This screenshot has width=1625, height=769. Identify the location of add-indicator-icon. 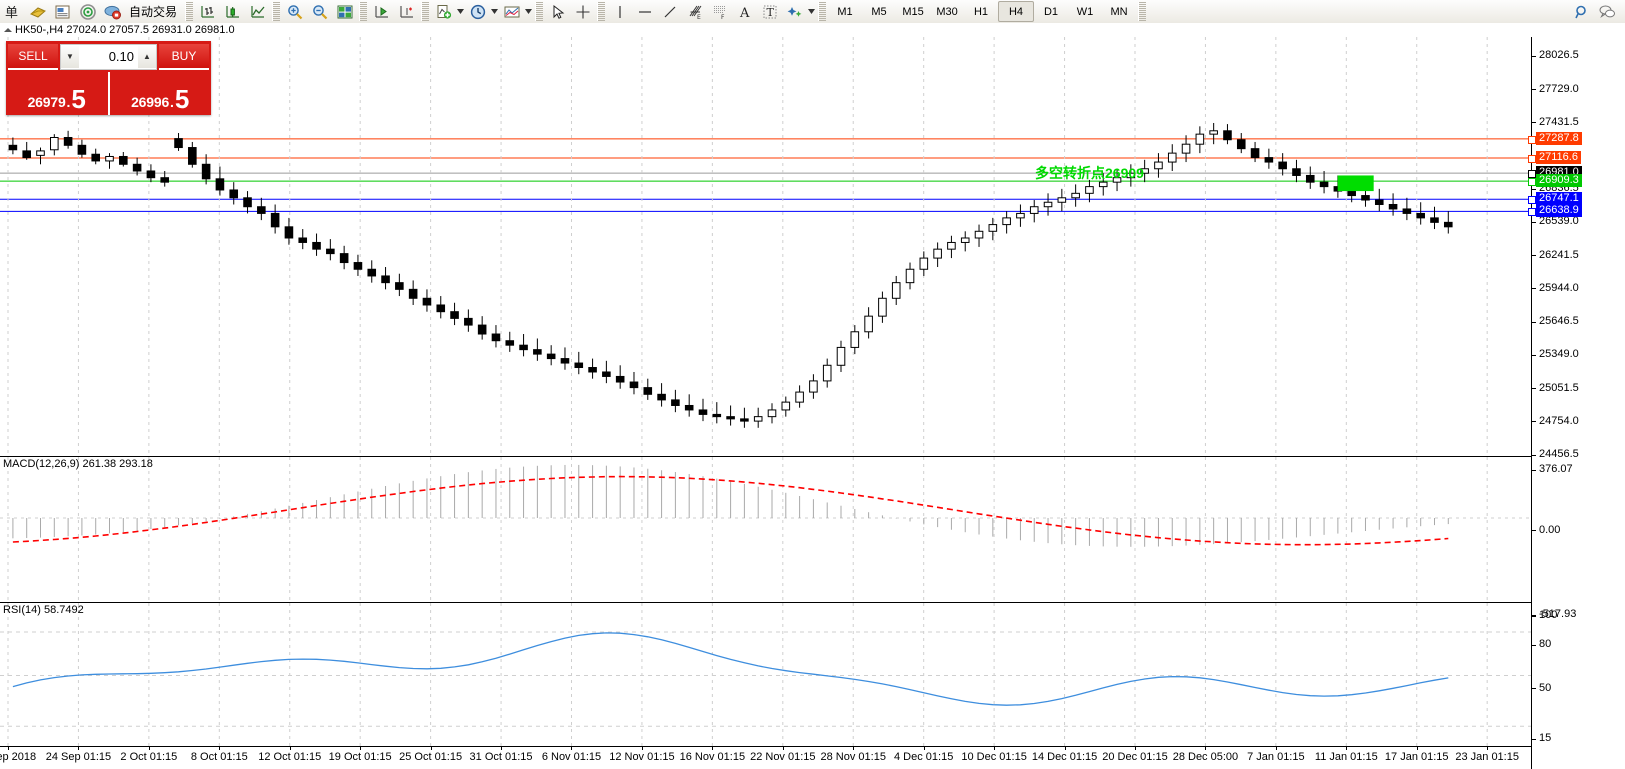
(443, 11).